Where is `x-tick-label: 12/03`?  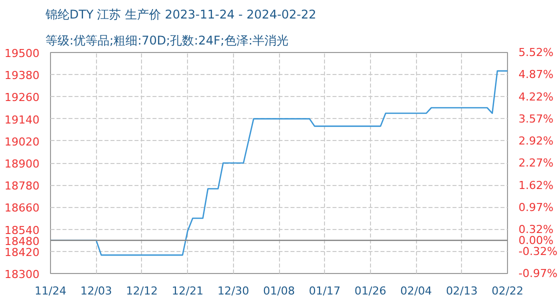 x-tick-label: 12/03 is located at coordinates (96, 291).